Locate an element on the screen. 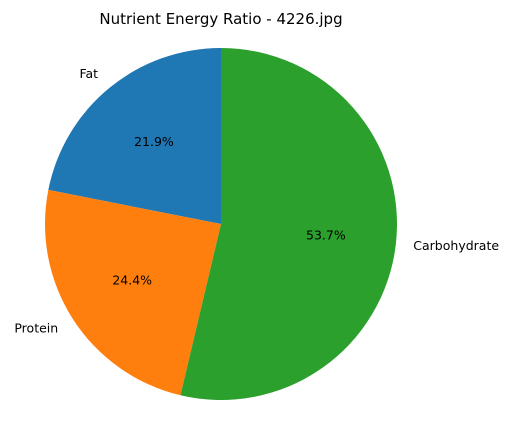  pie-slice-fat is located at coordinates (135, 136).